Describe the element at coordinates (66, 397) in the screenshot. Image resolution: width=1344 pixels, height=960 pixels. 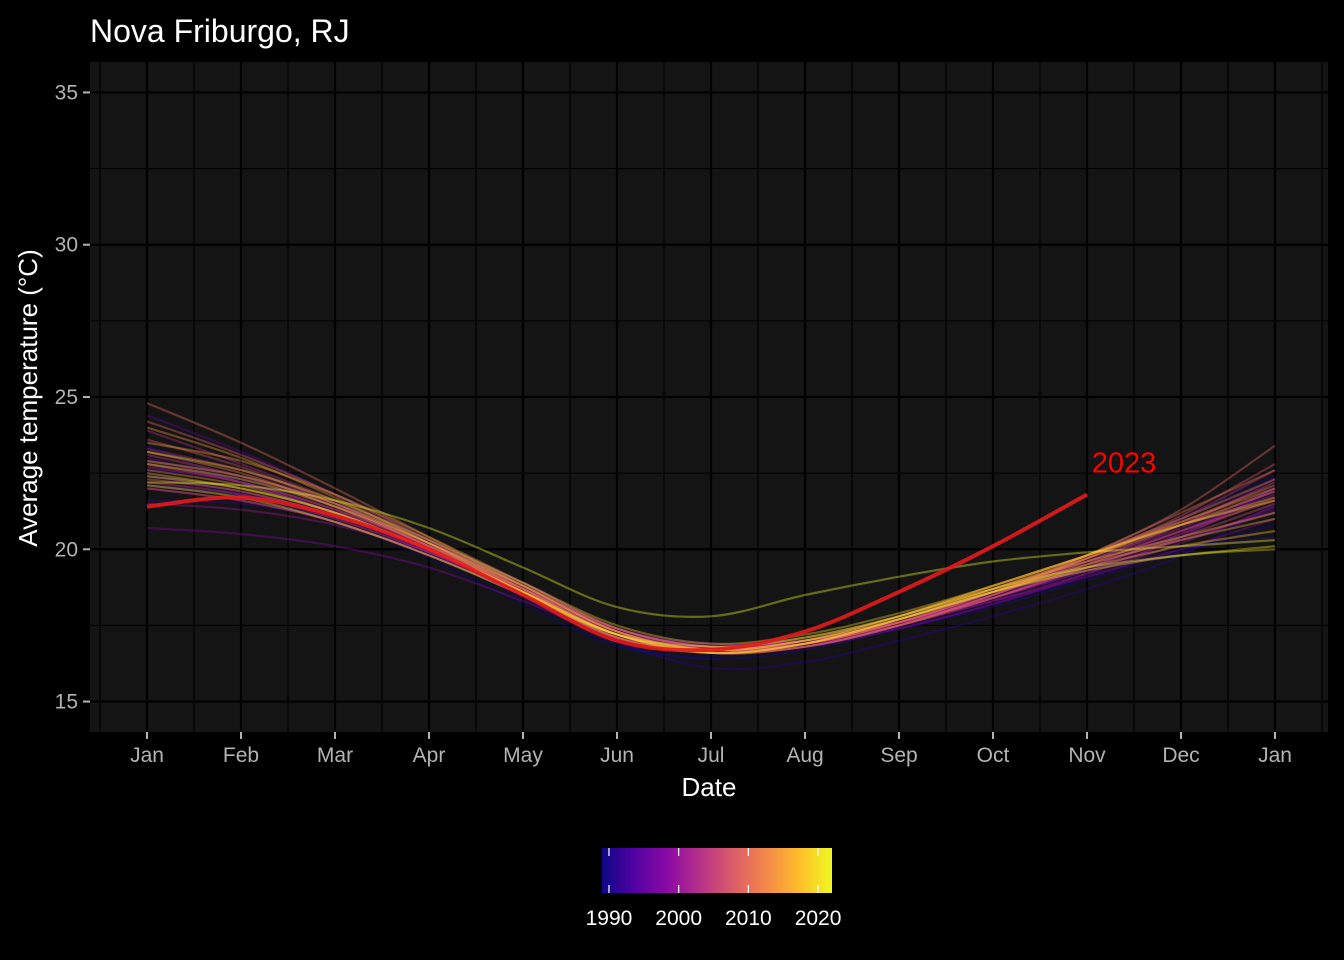
I see `y-tick-label: 25` at that location.